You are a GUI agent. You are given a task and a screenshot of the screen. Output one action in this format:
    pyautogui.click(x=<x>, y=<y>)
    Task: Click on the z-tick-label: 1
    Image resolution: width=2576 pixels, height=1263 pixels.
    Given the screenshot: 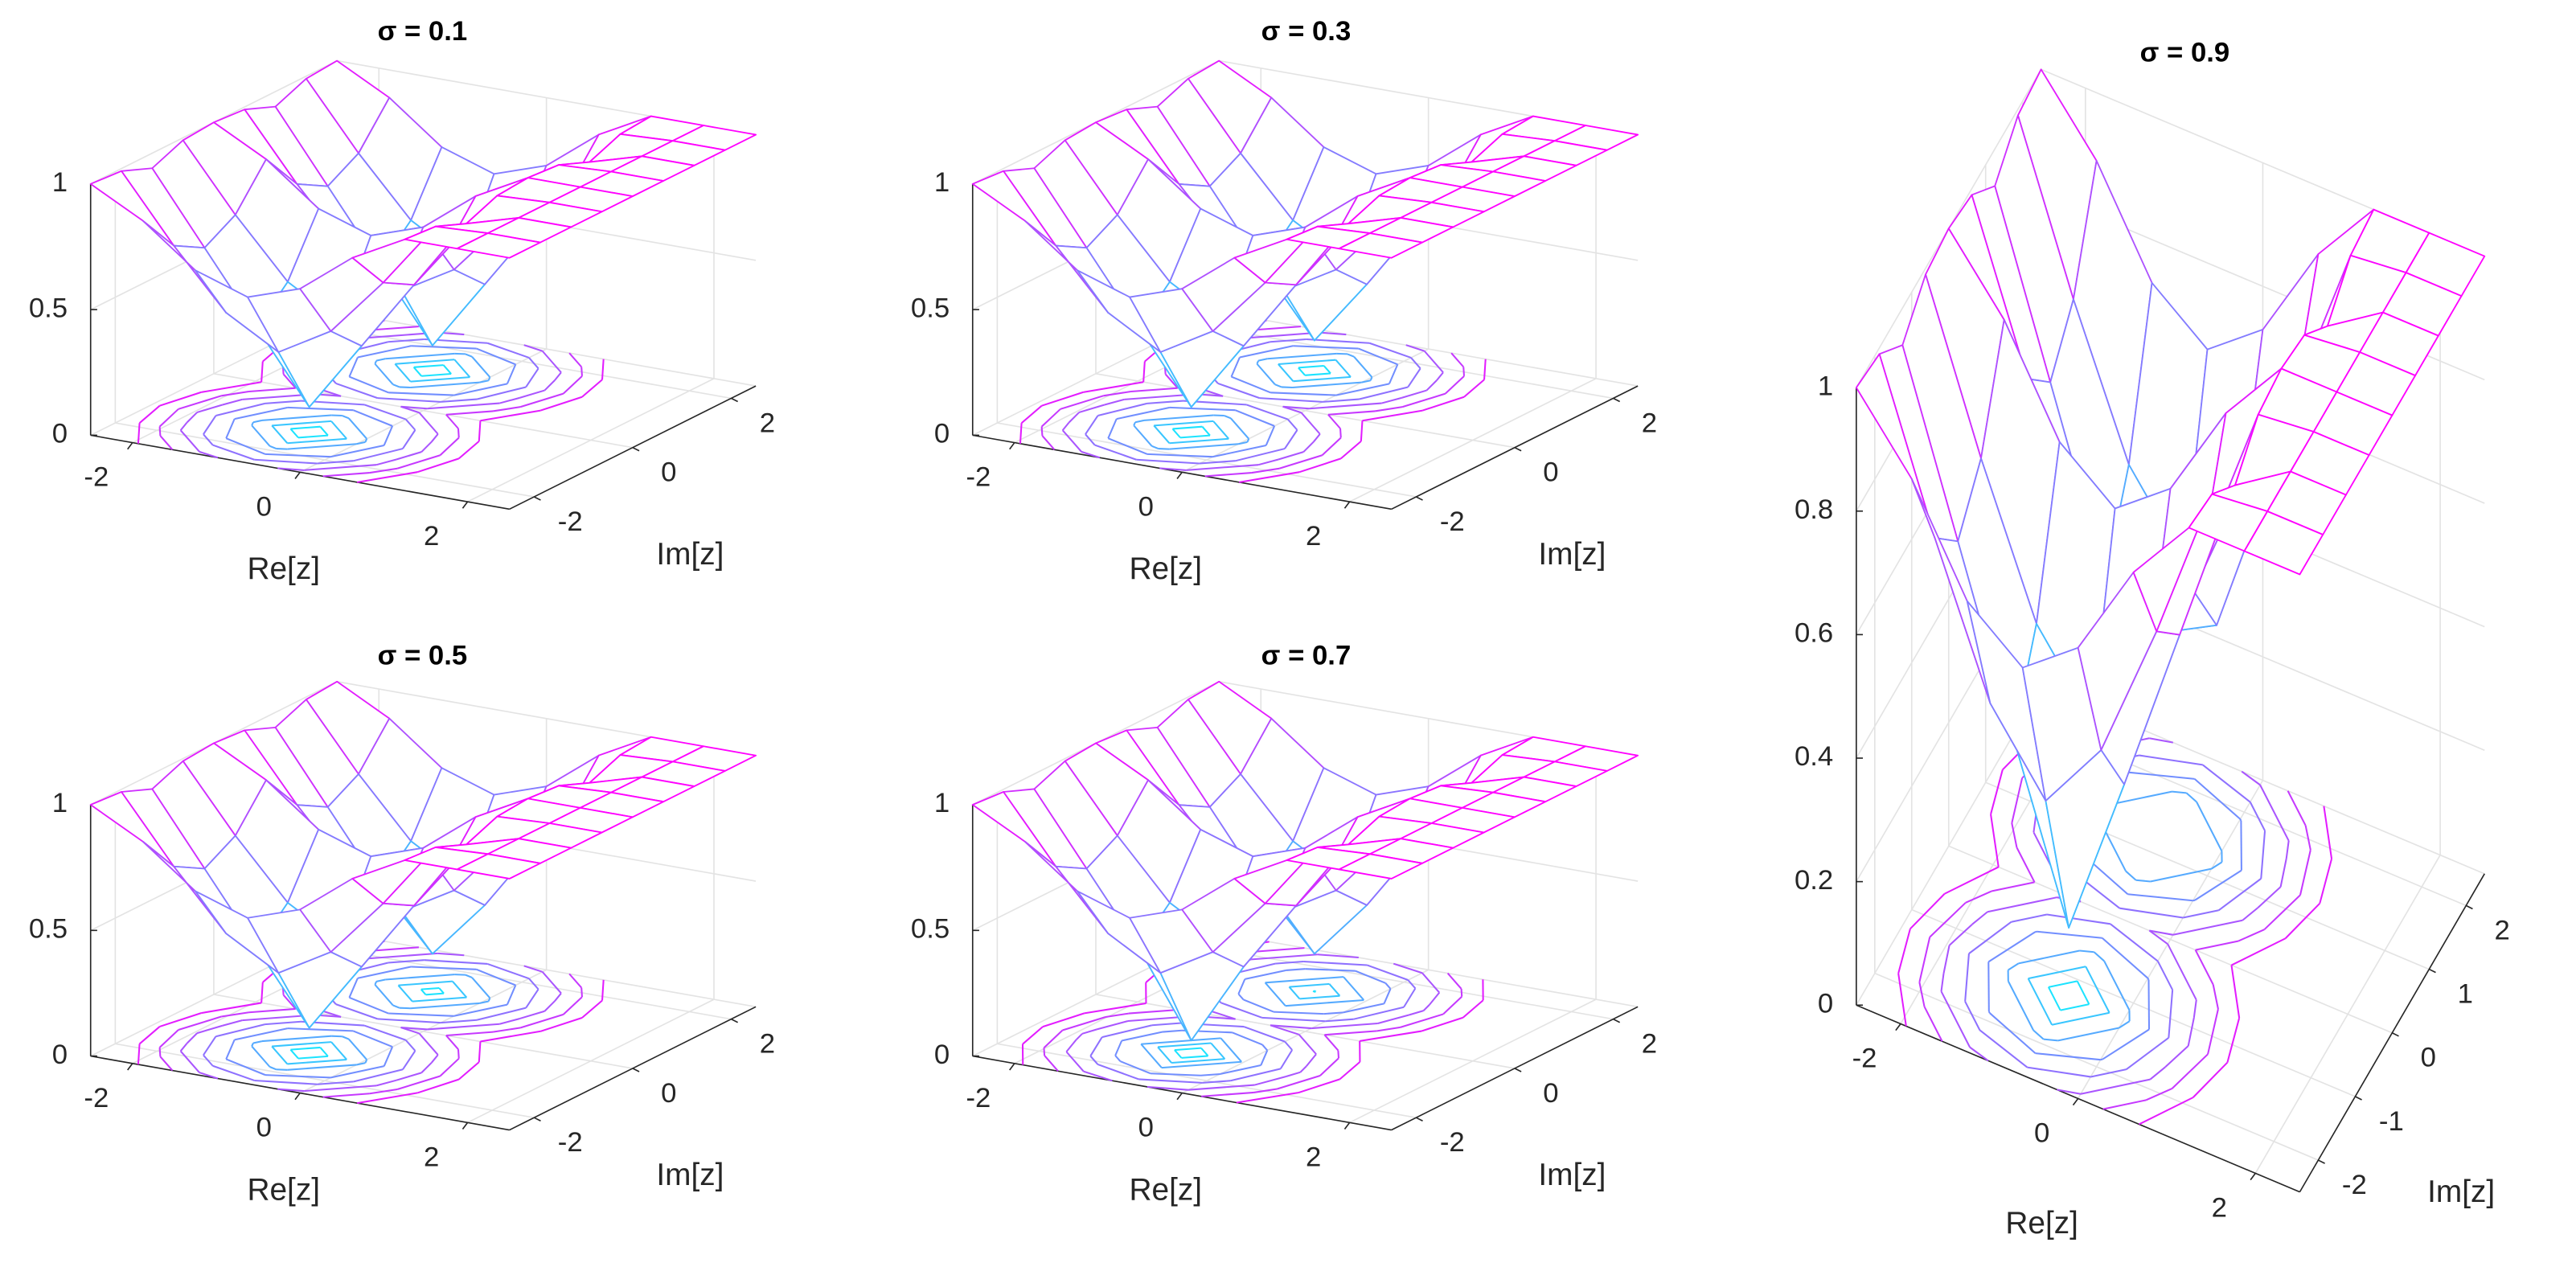 What is the action you would take?
    pyautogui.click(x=942, y=803)
    